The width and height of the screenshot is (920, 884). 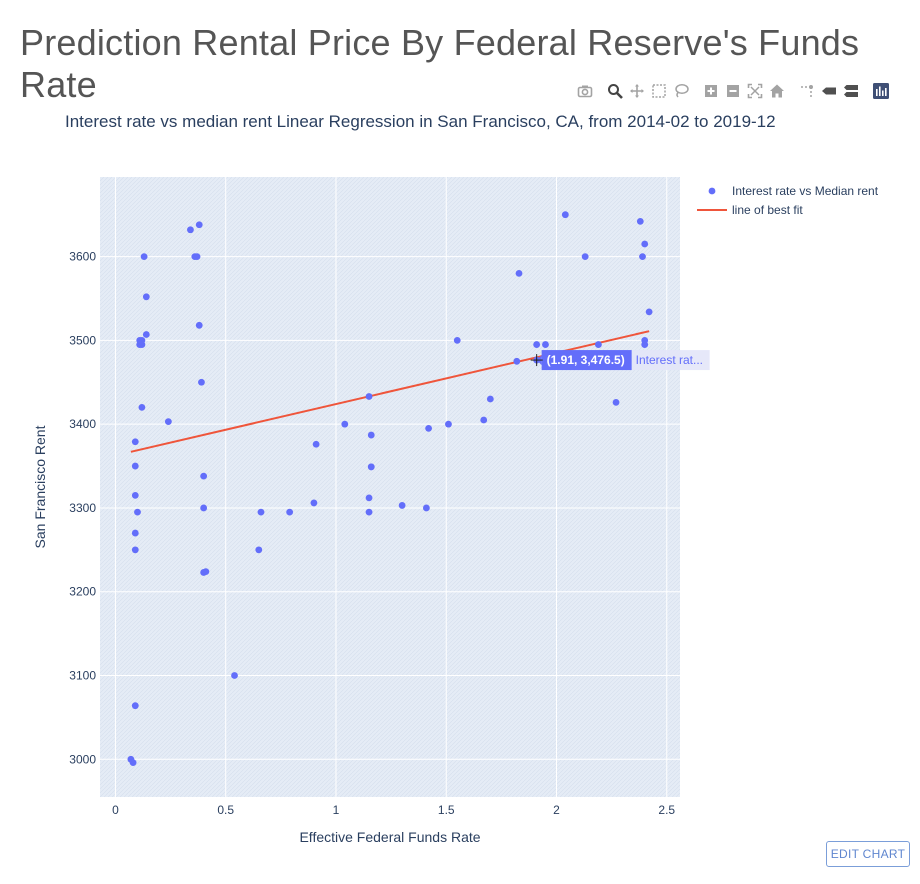 What do you see at coordinates (446, 810) in the screenshot?
I see `x-tick-label: 1.5` at bounding box center [446, 810].